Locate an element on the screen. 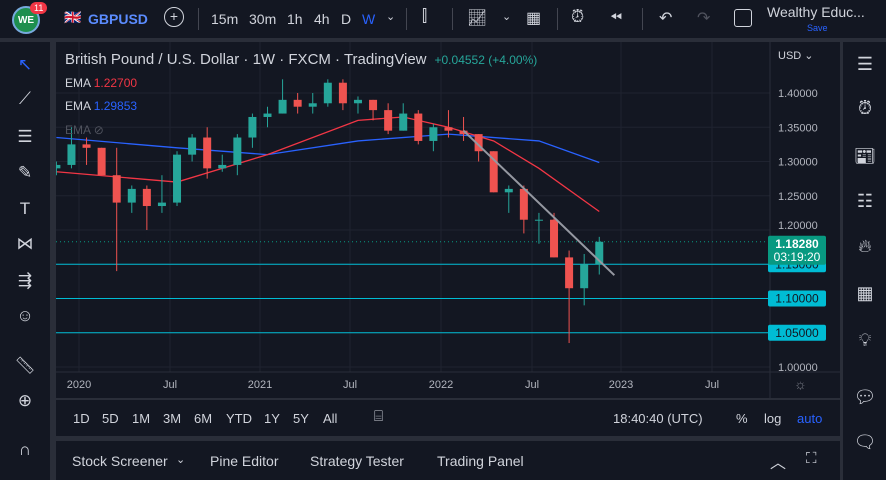 The height and width of the screenshot is (480, 886). zoom-icon: ⊕ is located at coordinates (25, 400).